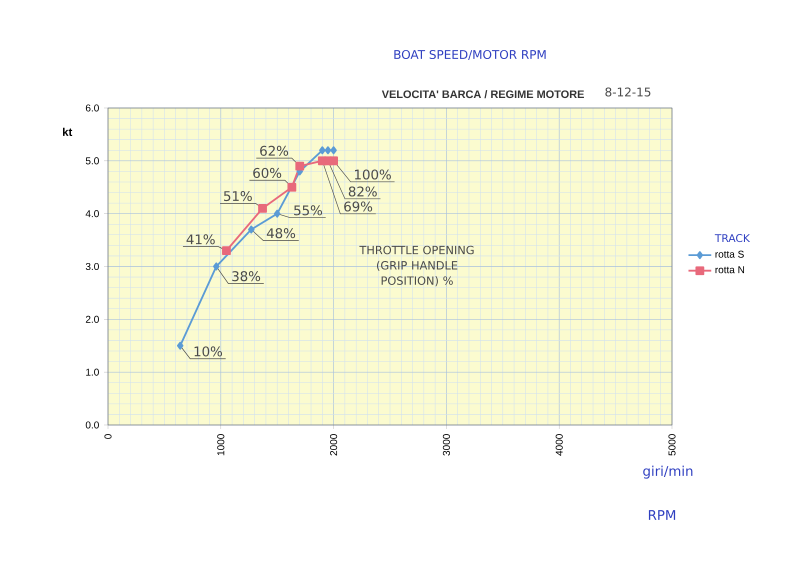 The height and width of the screenshot is (566, 800). What do you see at coordinates (92, 160) in the screenshot?
I see `y-tick-label: 5.0` at bounding box center [92, 160].